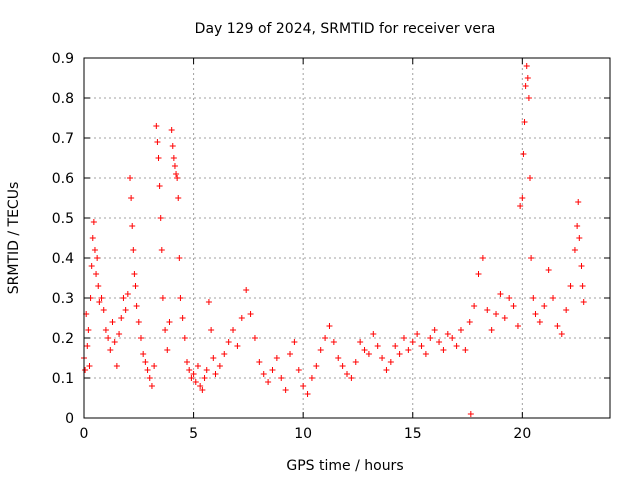 Image resolution: width=640 pixels, height=480 pixels. I want to click on x-tick-label: 5, so click(193, 434).